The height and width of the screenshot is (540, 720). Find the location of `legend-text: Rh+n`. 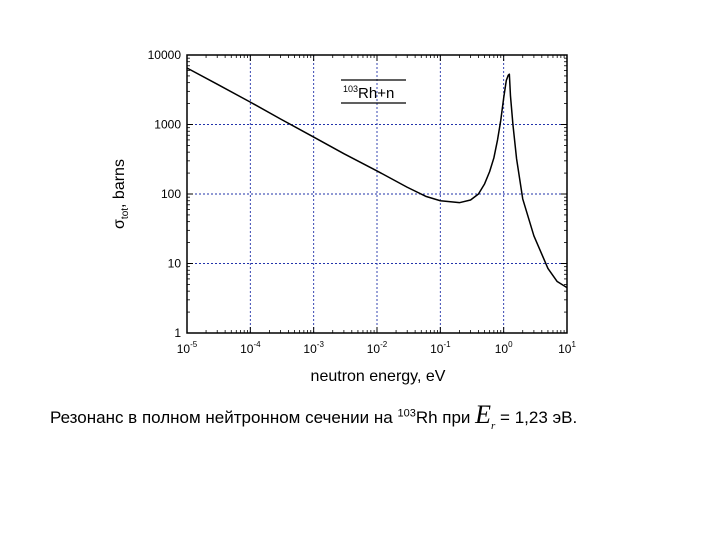

legend-text: Rh+n is located at coordinates (376, 93).